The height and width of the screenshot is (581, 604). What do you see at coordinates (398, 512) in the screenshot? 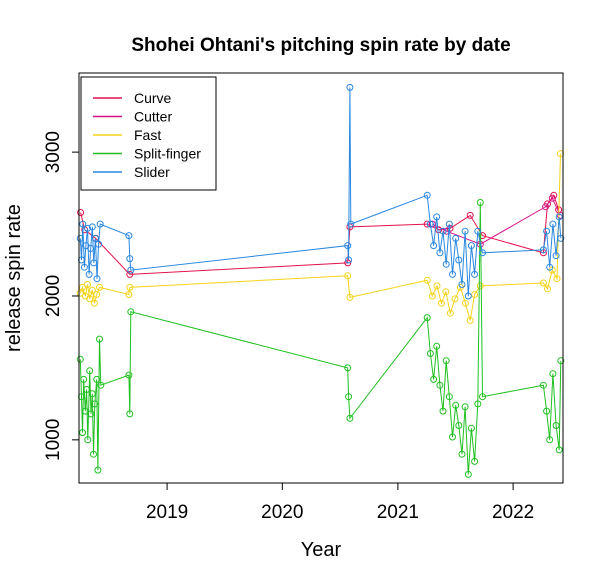
I see `x-tick-label: 2021` at bounding box center [398, 512].